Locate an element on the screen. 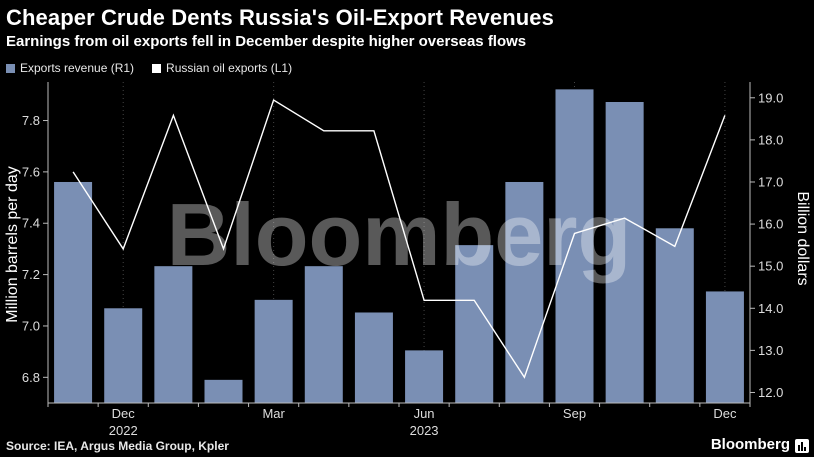  left-tick-label: 7.0 is located at coordinates (31, 325).